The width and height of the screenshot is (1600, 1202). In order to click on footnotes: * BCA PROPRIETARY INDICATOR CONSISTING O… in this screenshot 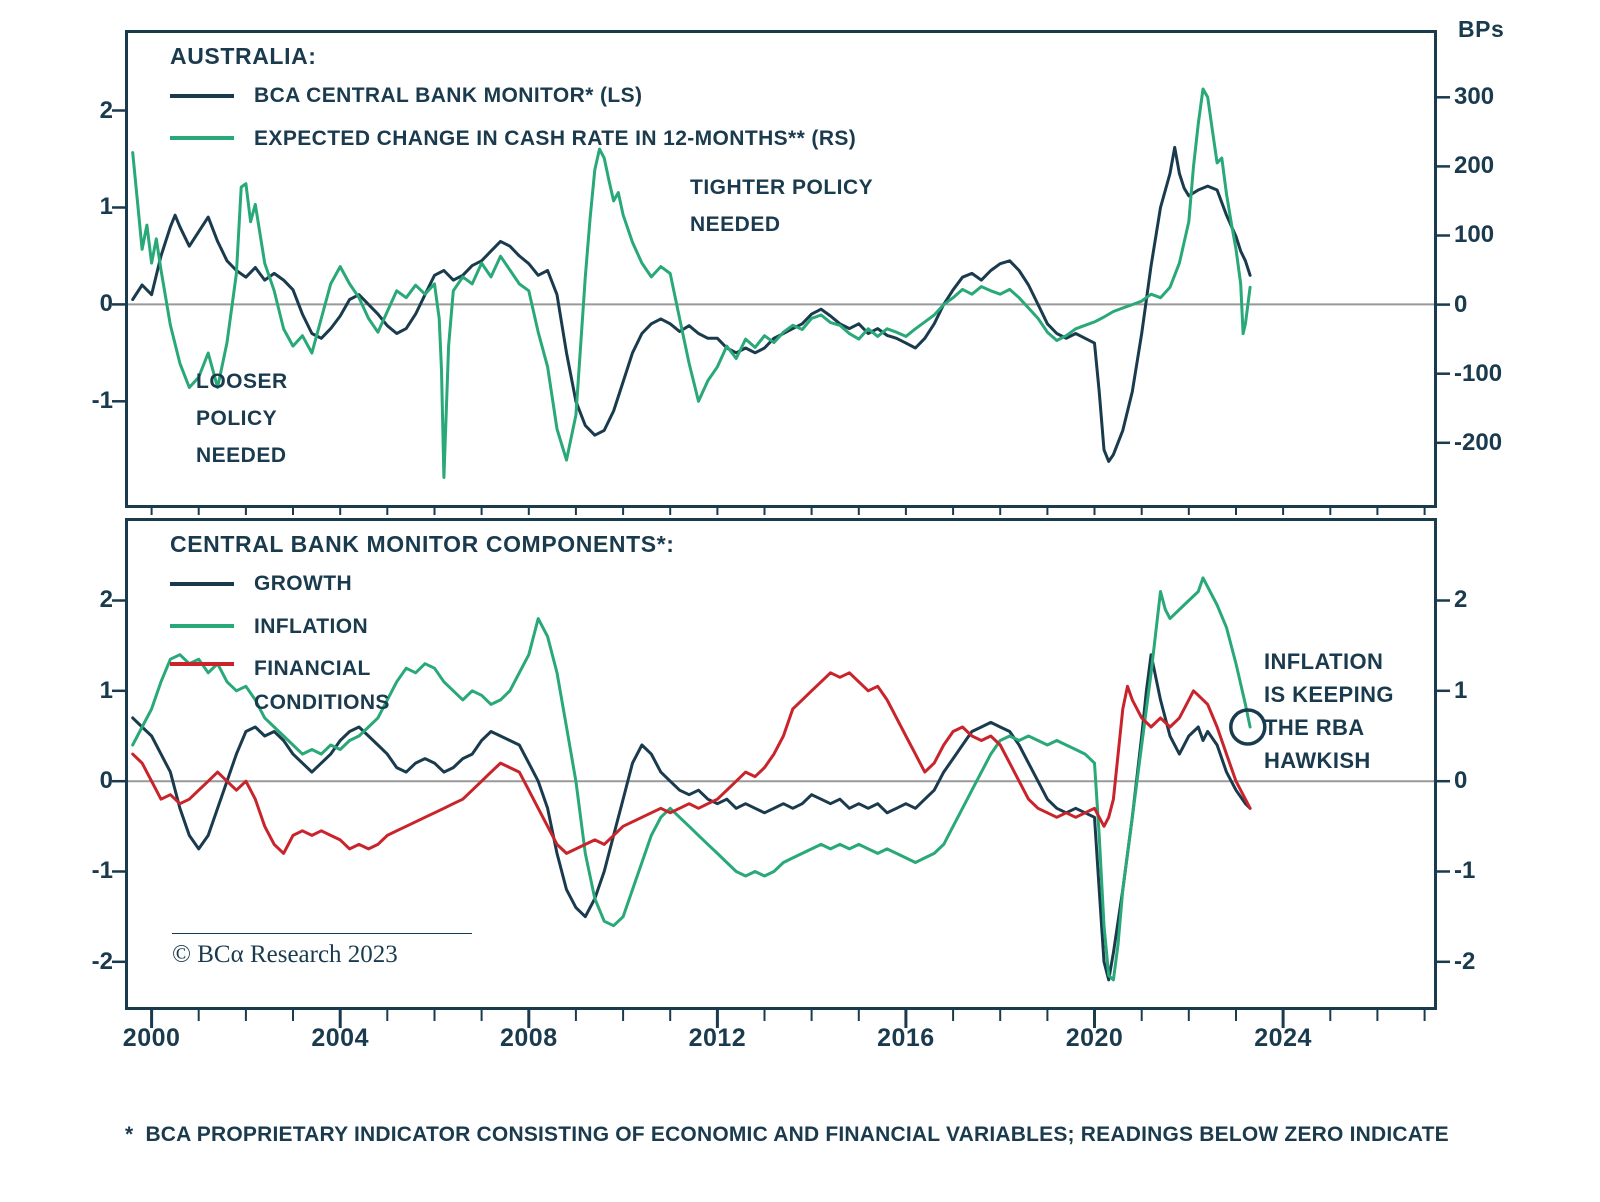, I will do `click(845, 1131)`.